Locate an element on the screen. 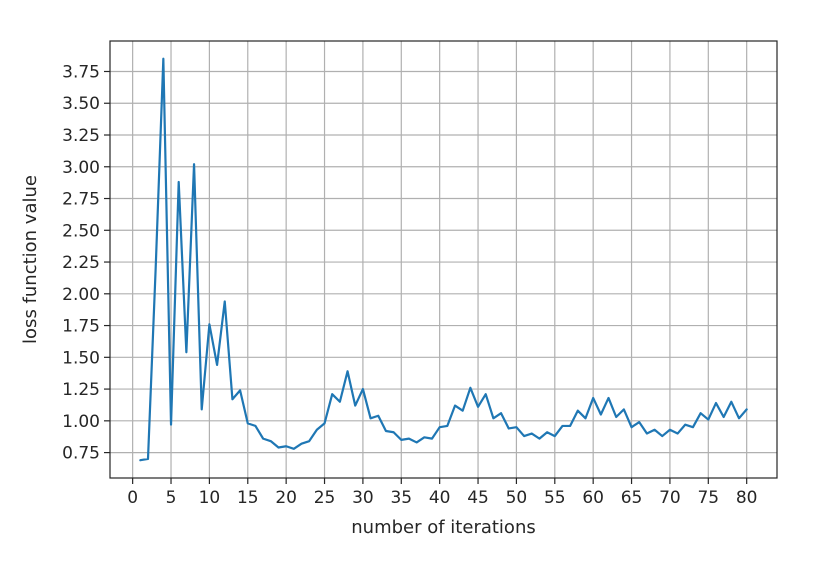 This screenshot has width=840, height=562. y-tick-label: 1.50 is located at coordinates (81, 358).